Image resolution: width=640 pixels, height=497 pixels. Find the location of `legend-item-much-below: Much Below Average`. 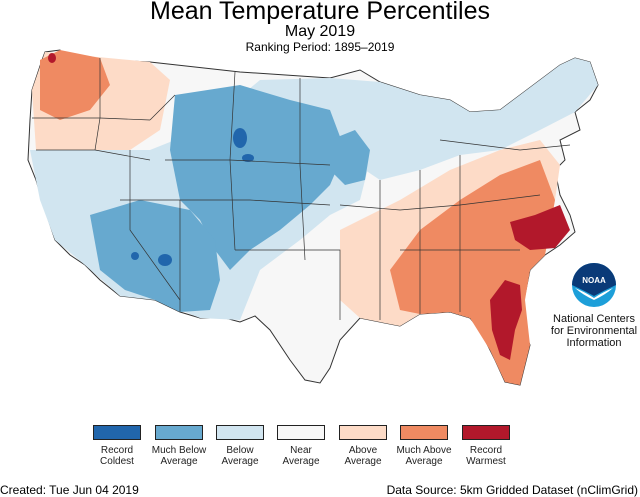

legend-item-much-below: Much Below Average is located at coordinates (179, 446).